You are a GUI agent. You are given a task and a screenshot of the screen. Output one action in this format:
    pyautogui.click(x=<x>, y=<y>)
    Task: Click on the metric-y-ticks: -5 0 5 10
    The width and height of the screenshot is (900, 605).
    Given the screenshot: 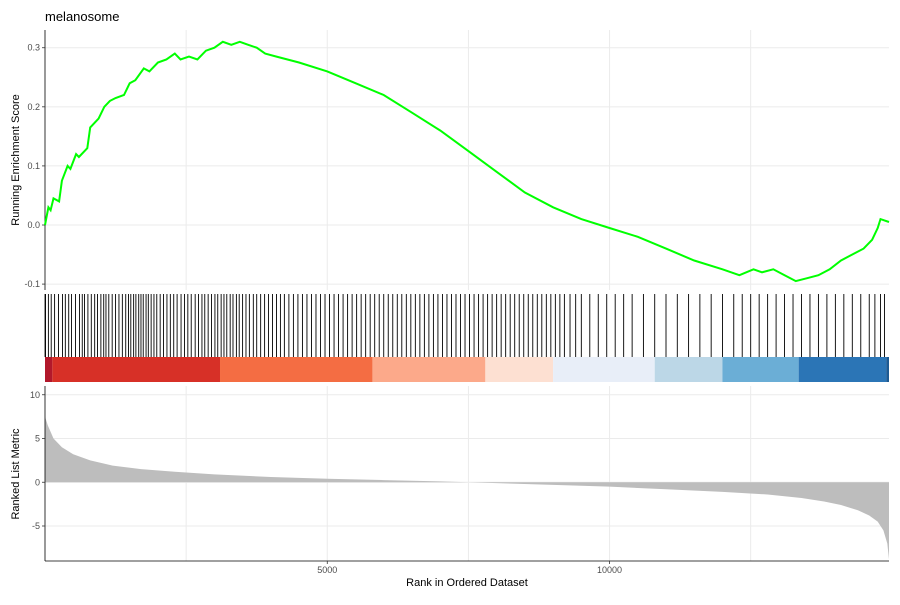 What is the action you would take?
    pyautogui.click(x=37, y=460)
    